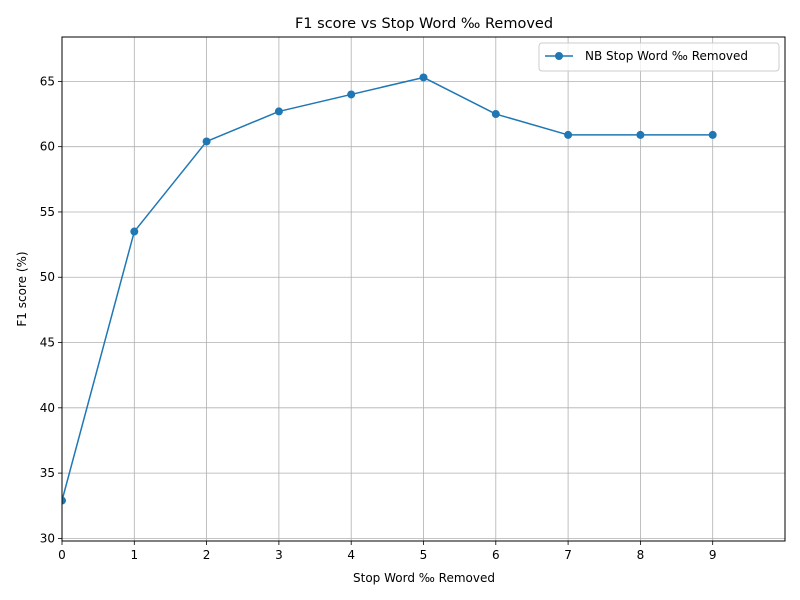  Describe the element at coordinates (47, 408) in the screenshot. I see `y-tick-label: 40` at that location.